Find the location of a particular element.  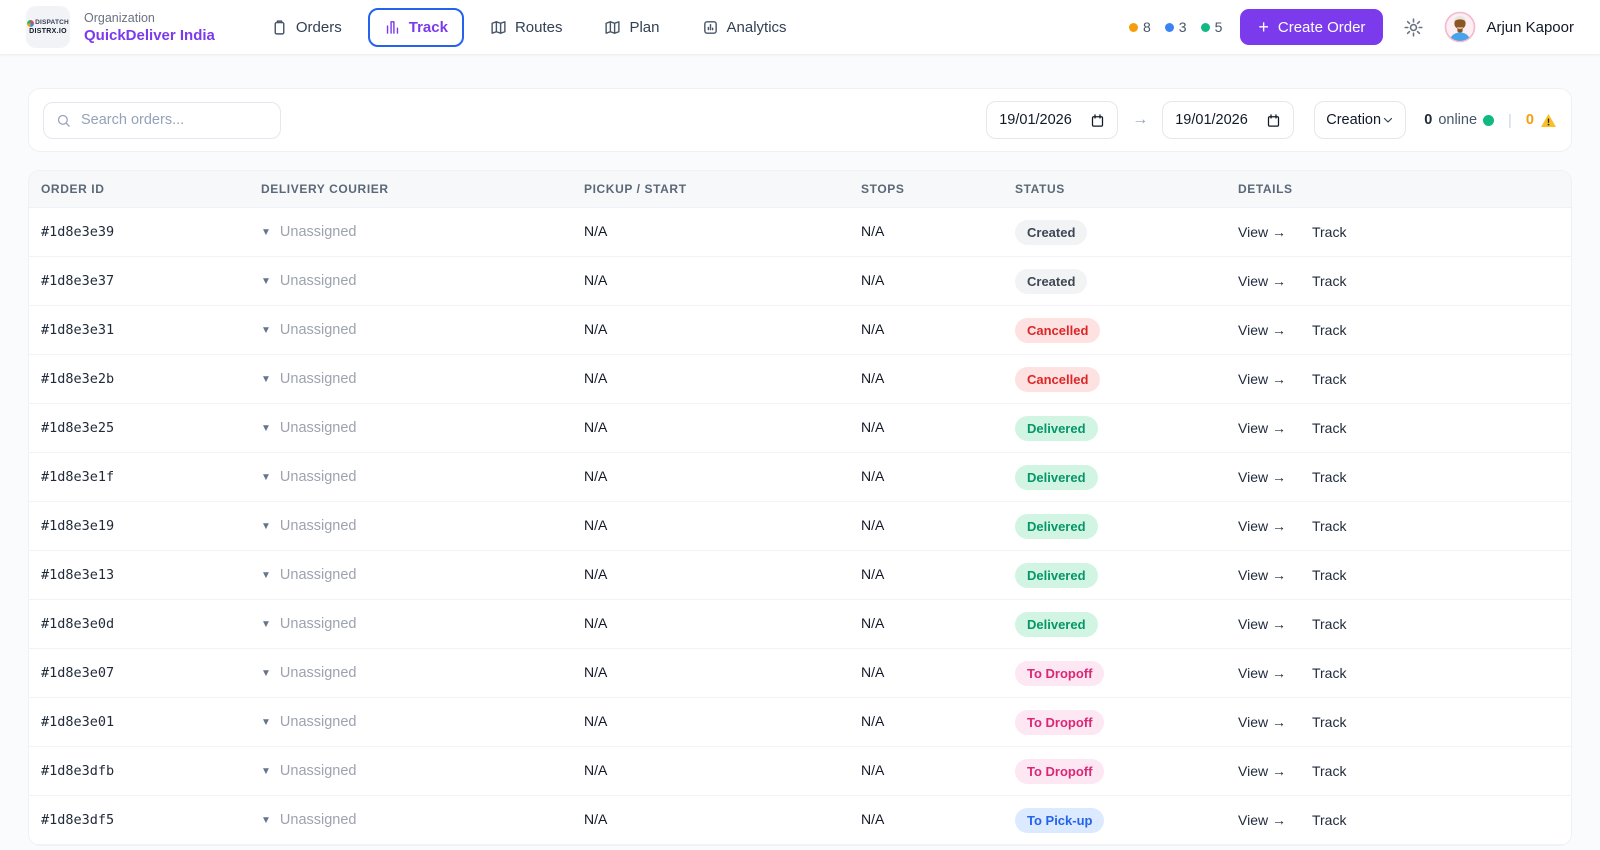

clipboard-icon is located at coordinates (279, 27).